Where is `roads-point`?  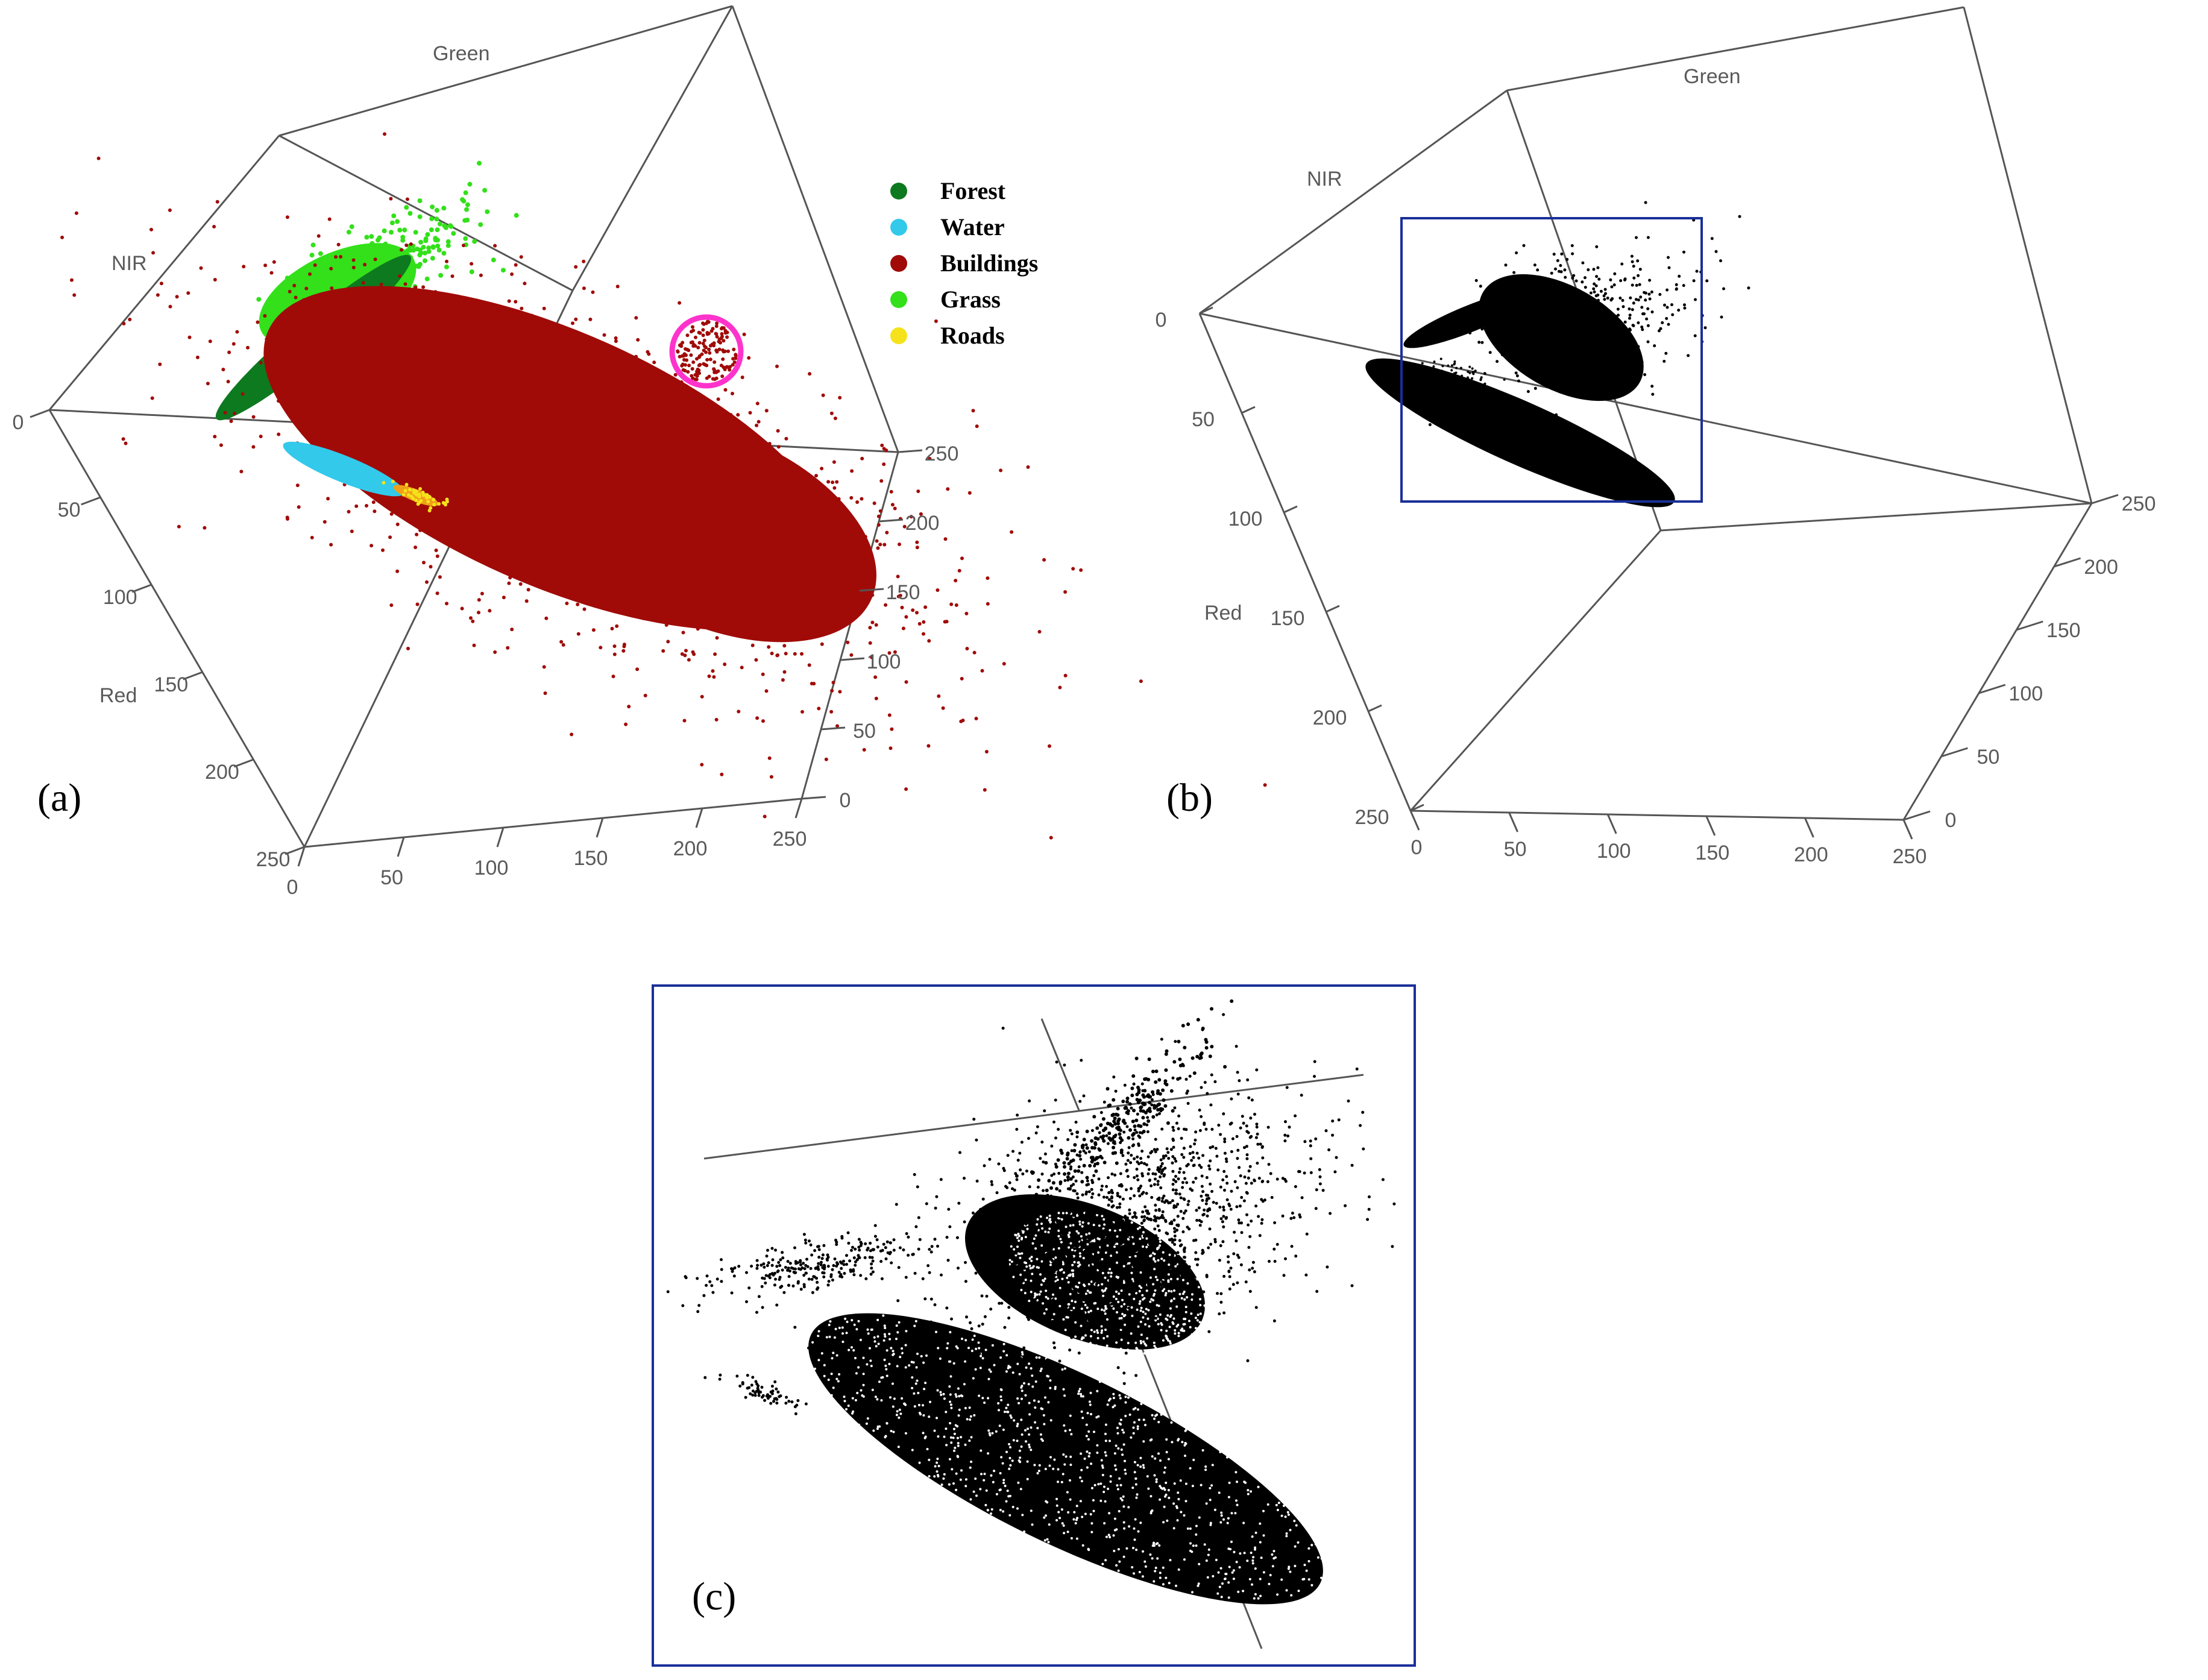 roads-point is located at coordinates (423, 492).